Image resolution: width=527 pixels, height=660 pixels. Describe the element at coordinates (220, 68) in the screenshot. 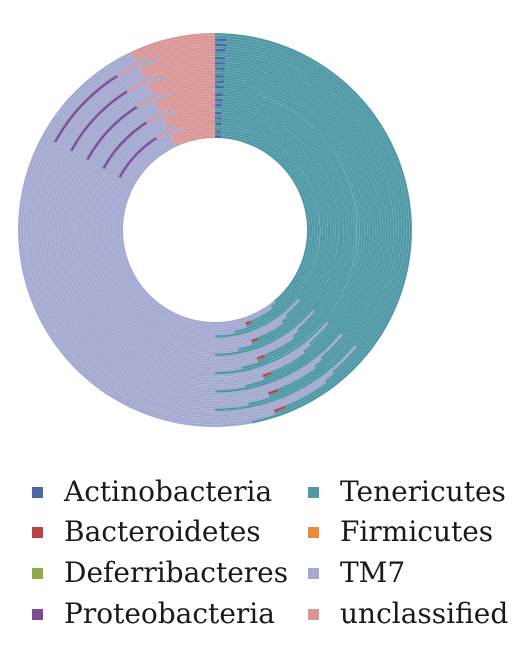

I see `ring-27-segment-actinobacteria` at that location.